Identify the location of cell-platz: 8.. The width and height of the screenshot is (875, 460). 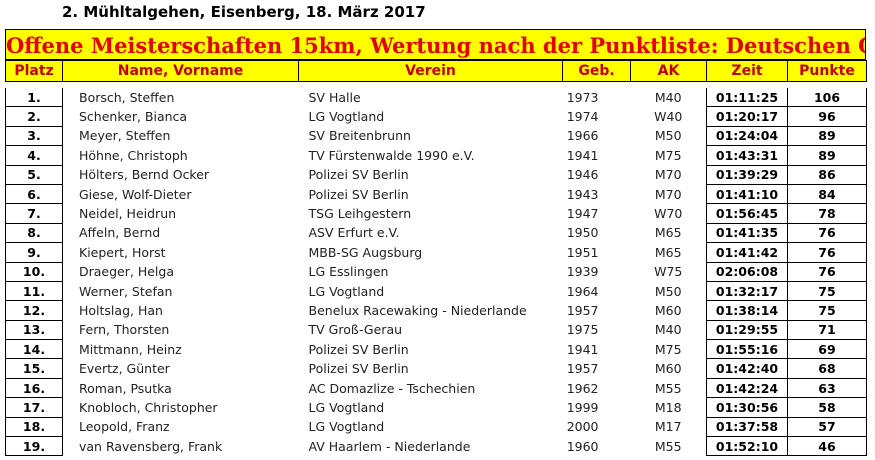
(34, 233).